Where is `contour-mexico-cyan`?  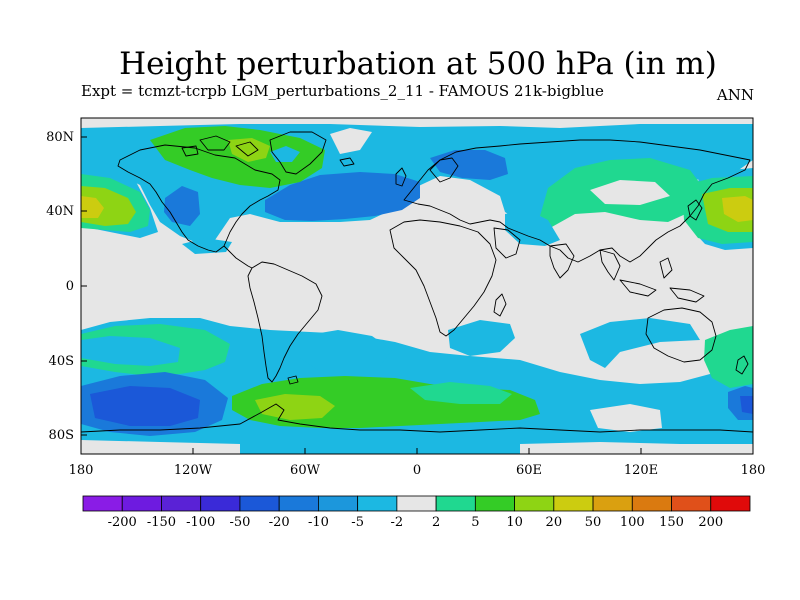
contour-mexico-cyan is located at coordinates (207, 246).